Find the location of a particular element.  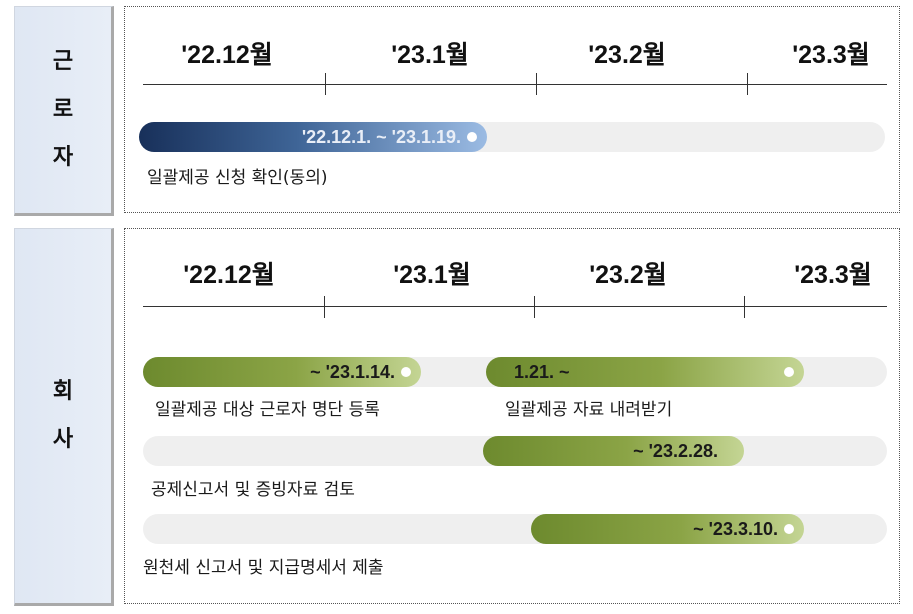

worker-label-char-1: 근 is located at coordinates (63, 61).